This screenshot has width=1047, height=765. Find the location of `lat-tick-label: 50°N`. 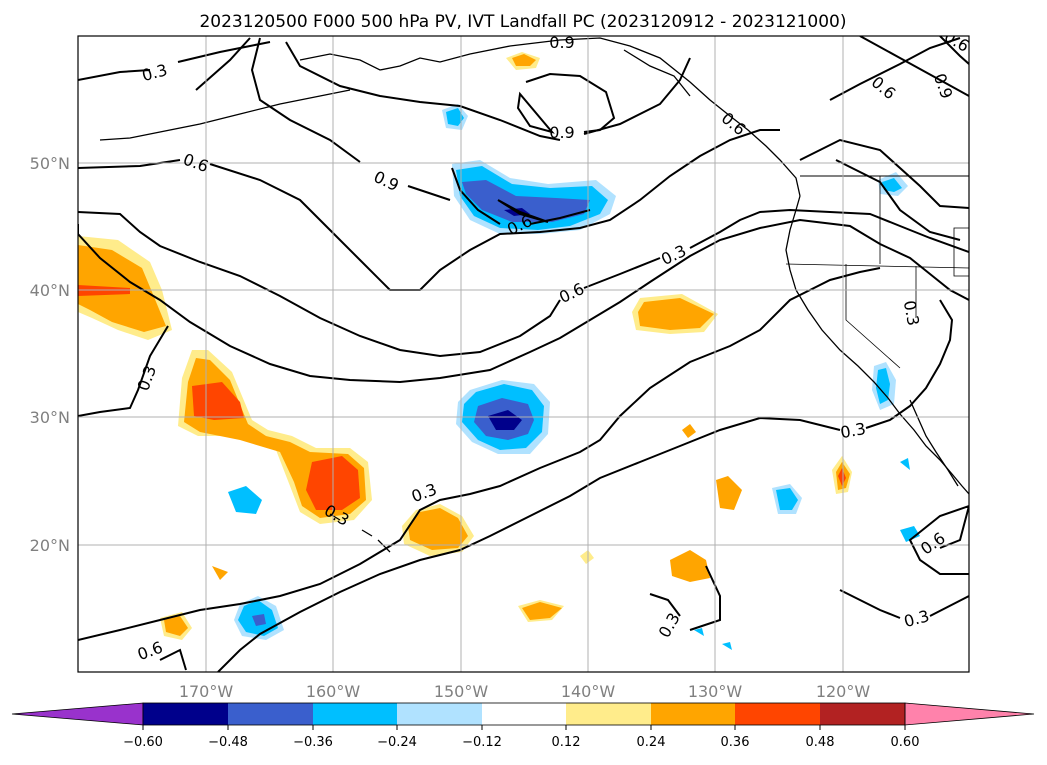

lat-tick-label: 50°N is located at coordinates (50, 163).